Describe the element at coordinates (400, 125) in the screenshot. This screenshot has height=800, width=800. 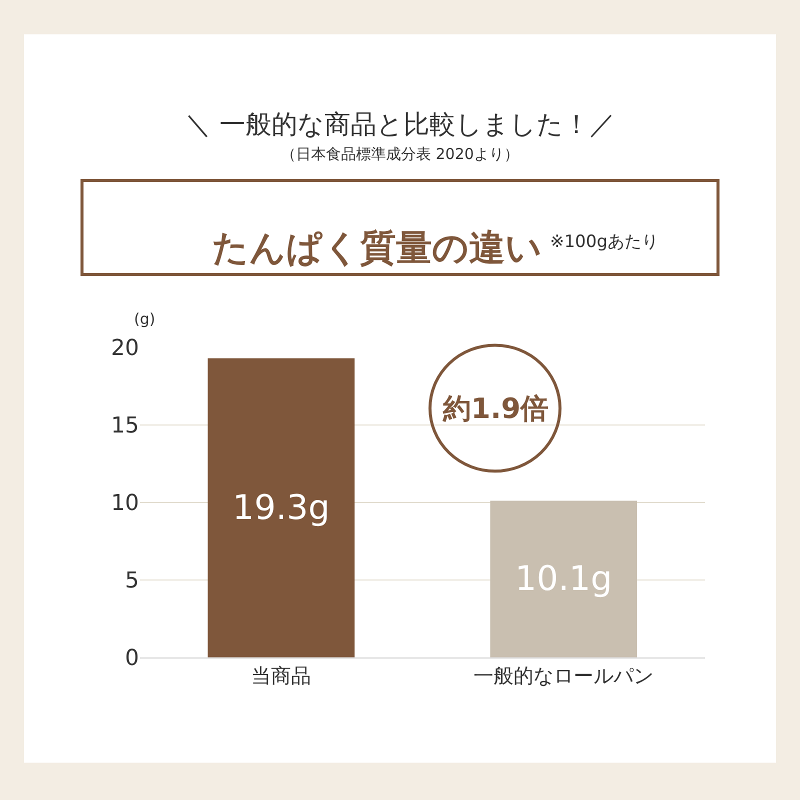
I see `chart-title: ＼ 一般的な商品と比較しました！／` at that location.